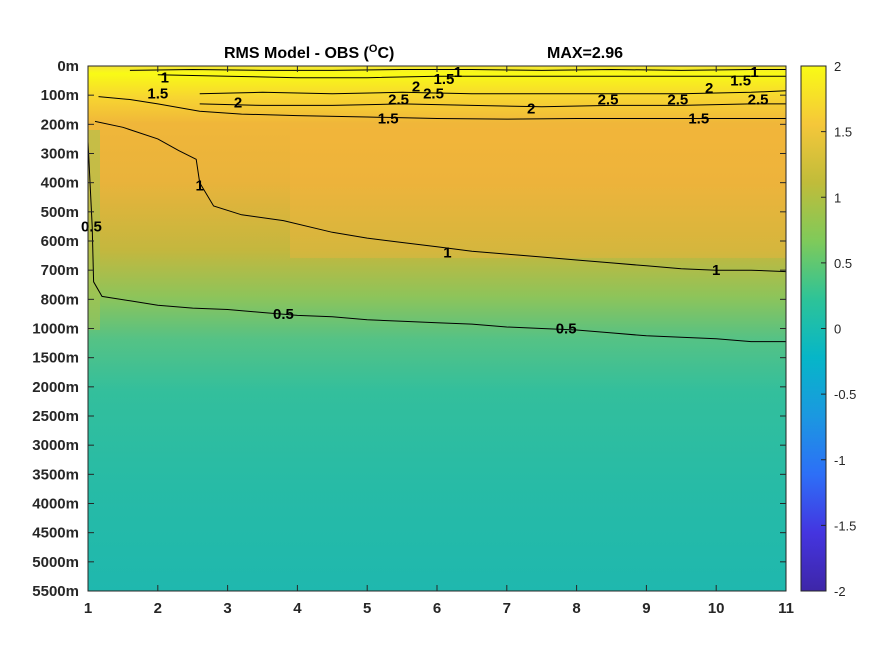 This screenshot has height=656, width=875. Describe the element at coordinates (55, 445) in the screenshot. I see `y-tick-label: 3000m` at that location.